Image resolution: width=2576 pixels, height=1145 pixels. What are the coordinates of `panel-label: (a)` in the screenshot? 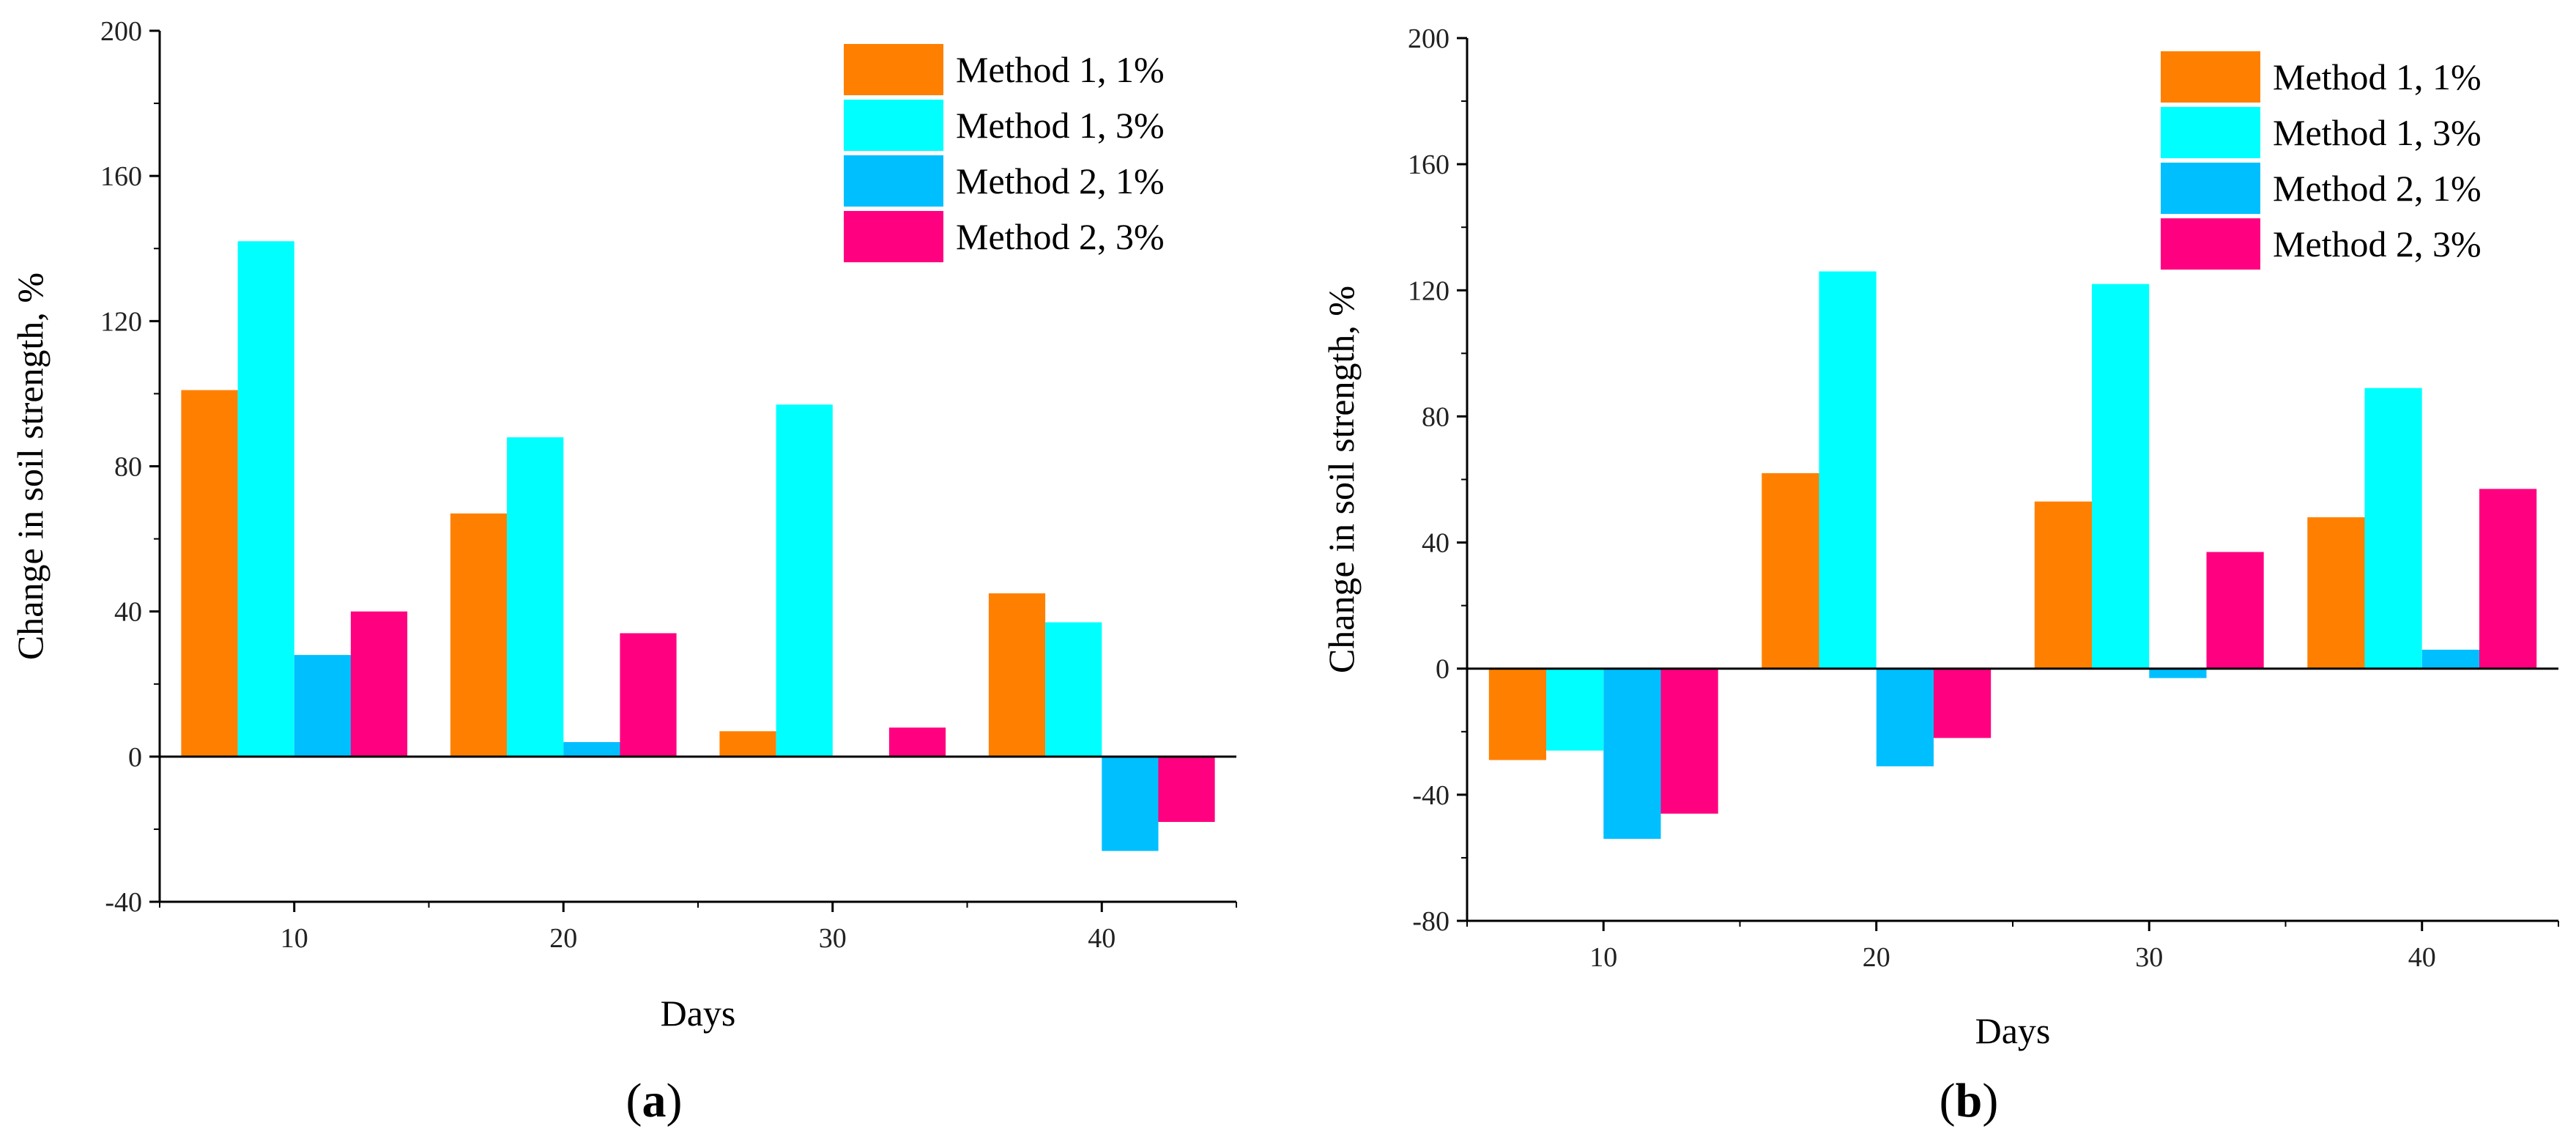 It's located at (654, 1100).